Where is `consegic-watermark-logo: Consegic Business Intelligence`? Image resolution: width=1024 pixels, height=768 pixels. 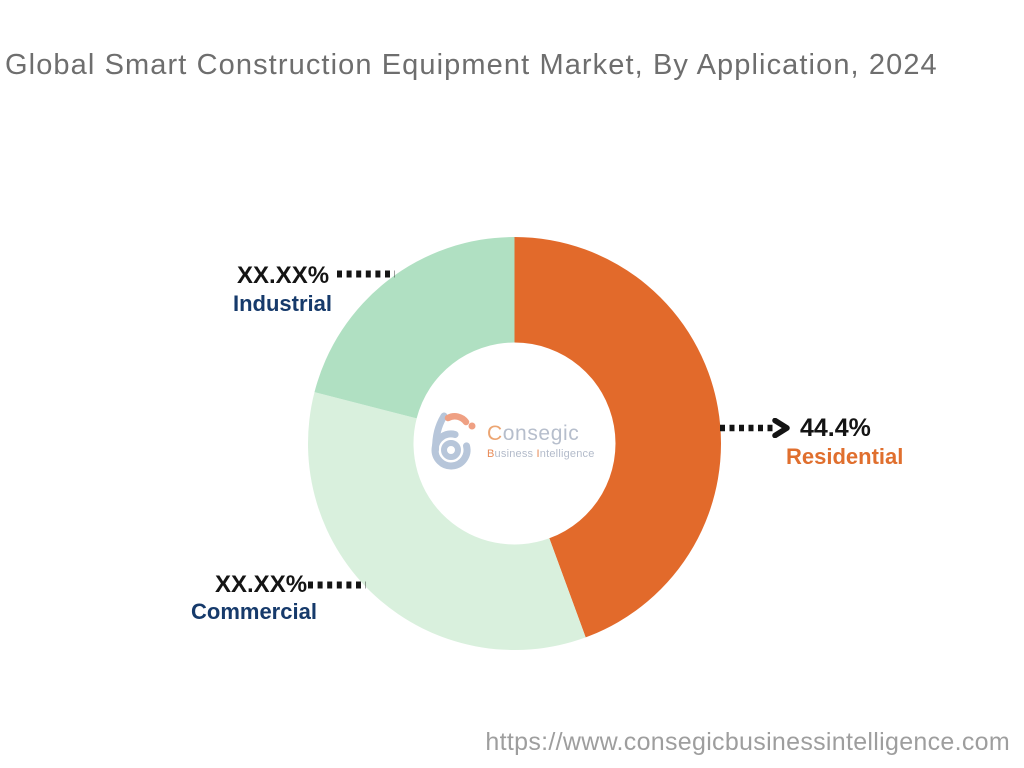
consegic-watermark-logo: Consegic Business Intelligence is located at coordinates (518, 441).